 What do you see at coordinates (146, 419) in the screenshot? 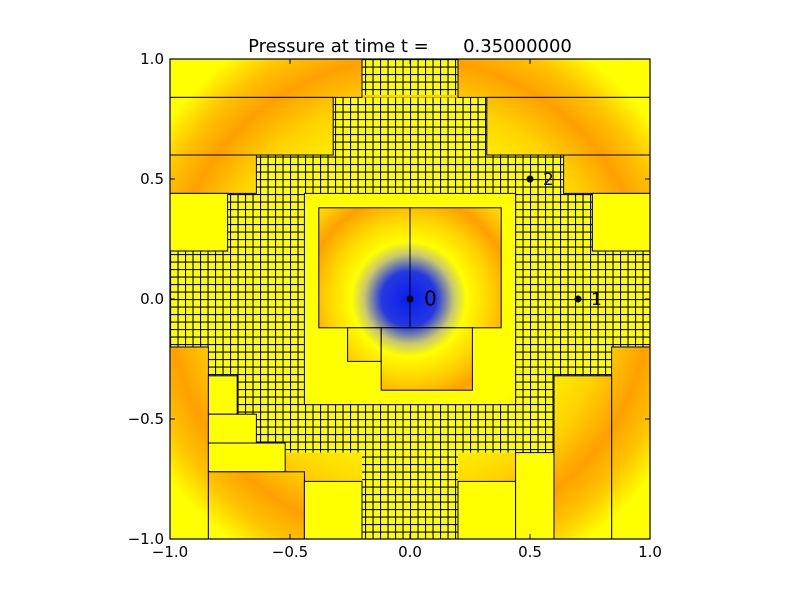
I see `y-tick-label: −0.5` at bounding box center [146, 419].